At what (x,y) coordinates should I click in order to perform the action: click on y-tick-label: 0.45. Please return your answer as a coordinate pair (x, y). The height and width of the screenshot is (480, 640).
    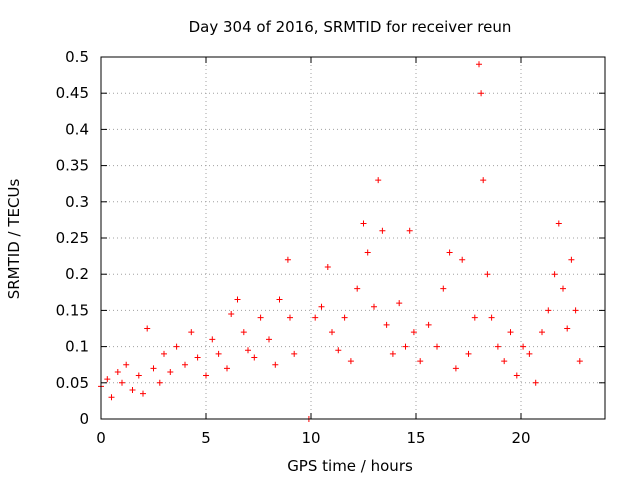
    Looking at the image, I should click on (72, 93).